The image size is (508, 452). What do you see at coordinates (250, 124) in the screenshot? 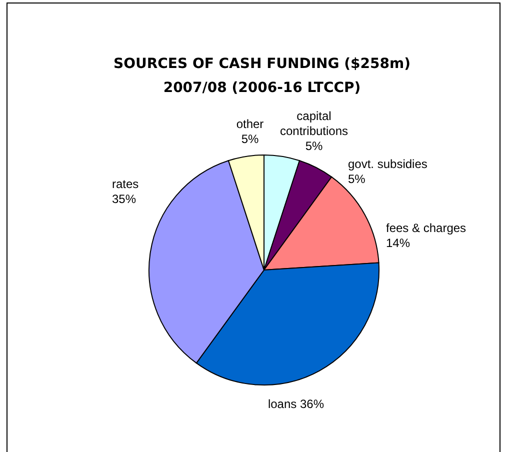
I see `slice-label: other` at bounding box center [250, 124].